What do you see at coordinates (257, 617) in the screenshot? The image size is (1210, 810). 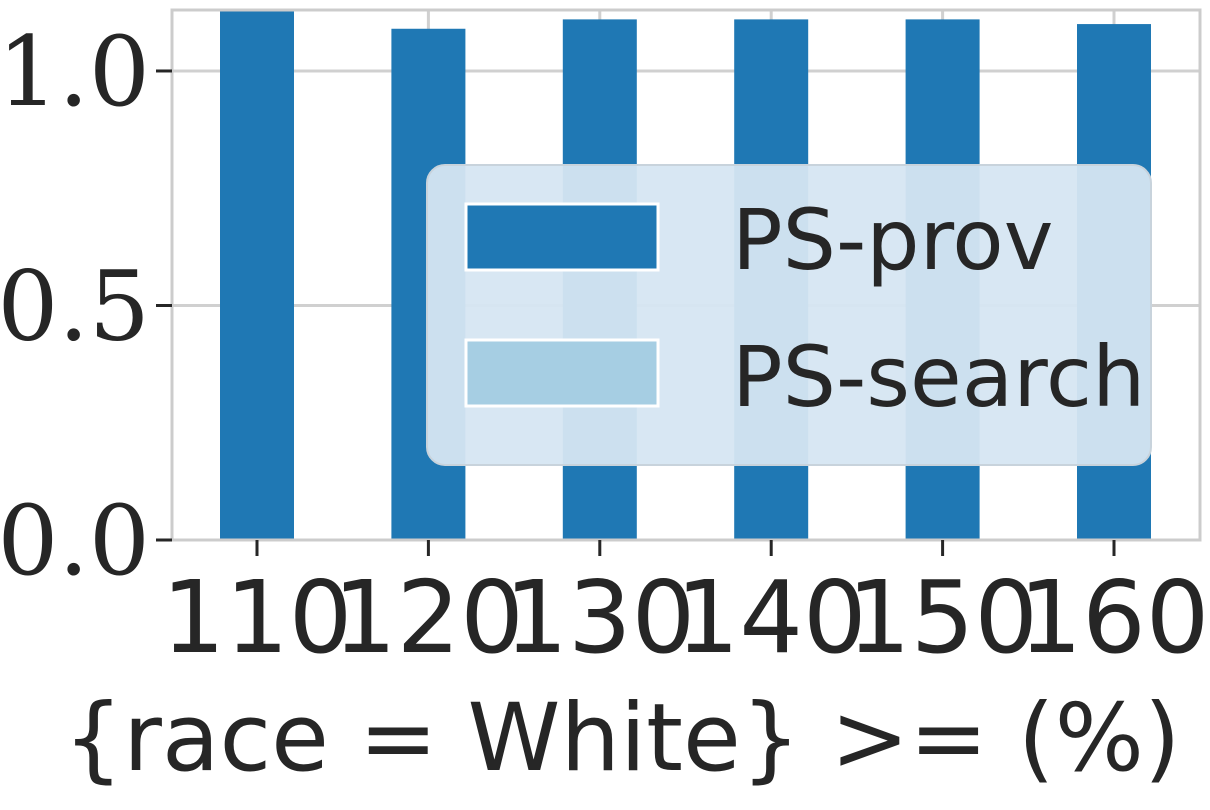 I see `x-tick-label: 110` at bounding box center [257, 617].